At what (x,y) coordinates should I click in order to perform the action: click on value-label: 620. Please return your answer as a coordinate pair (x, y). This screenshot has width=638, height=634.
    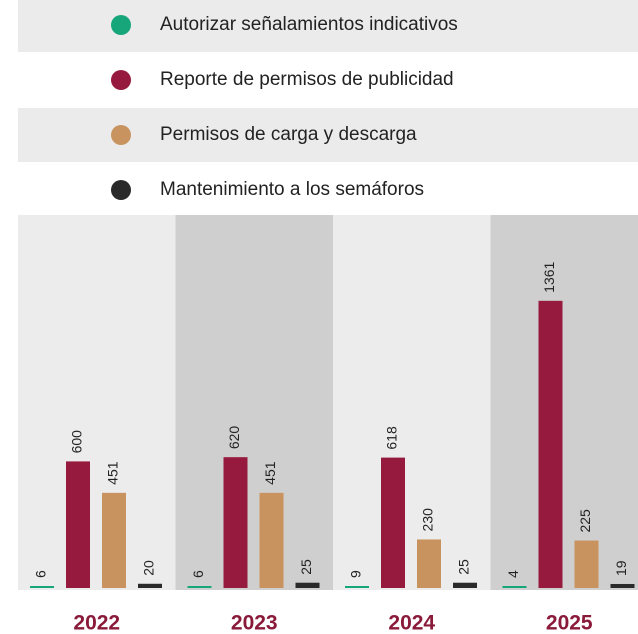
    Looking at the image, I should click on (234, 438).